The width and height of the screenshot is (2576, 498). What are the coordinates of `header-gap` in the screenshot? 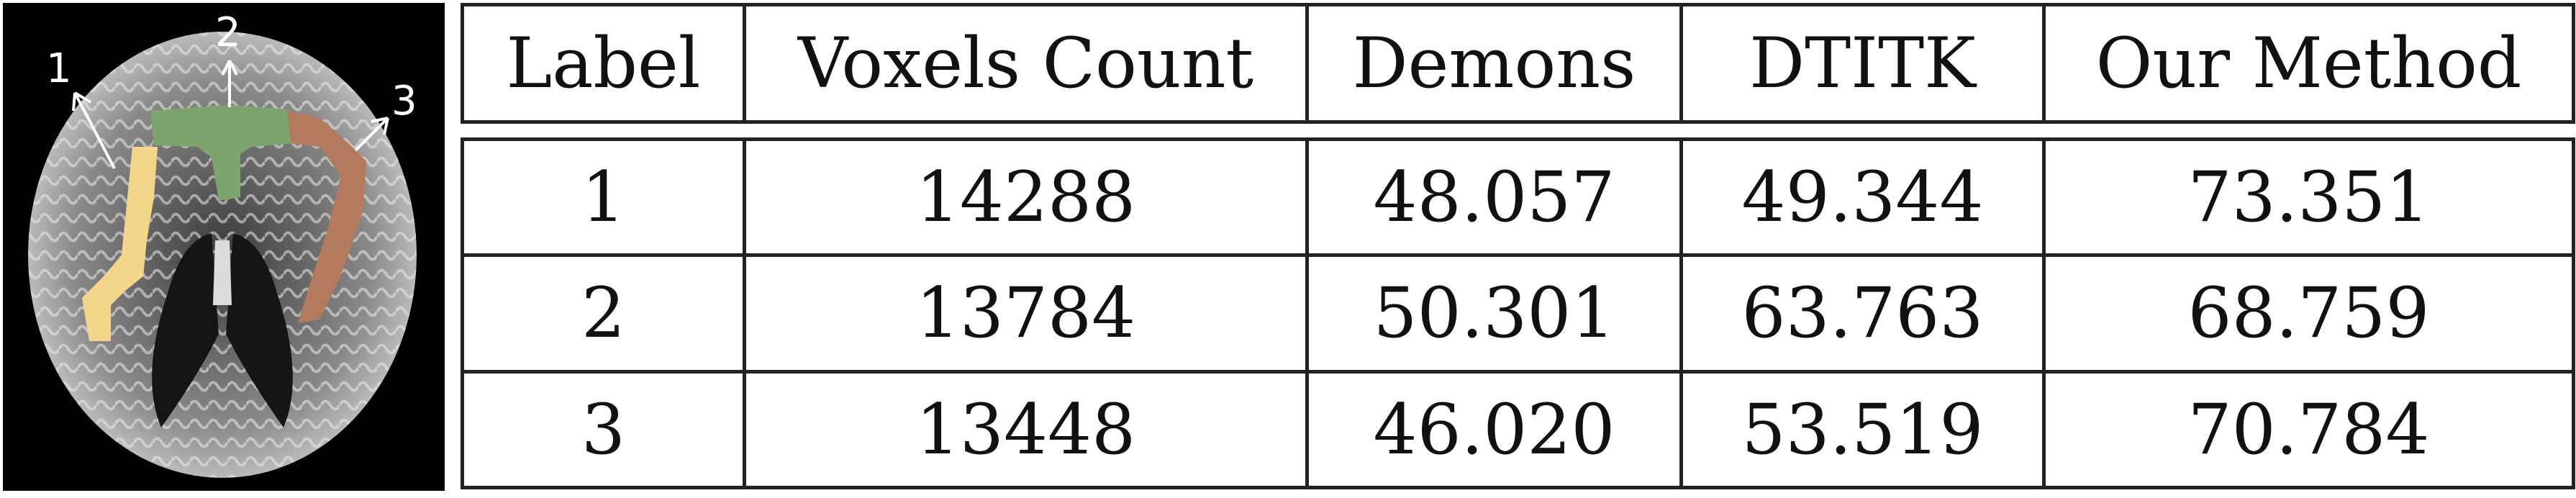 It's located at (1518, 130).